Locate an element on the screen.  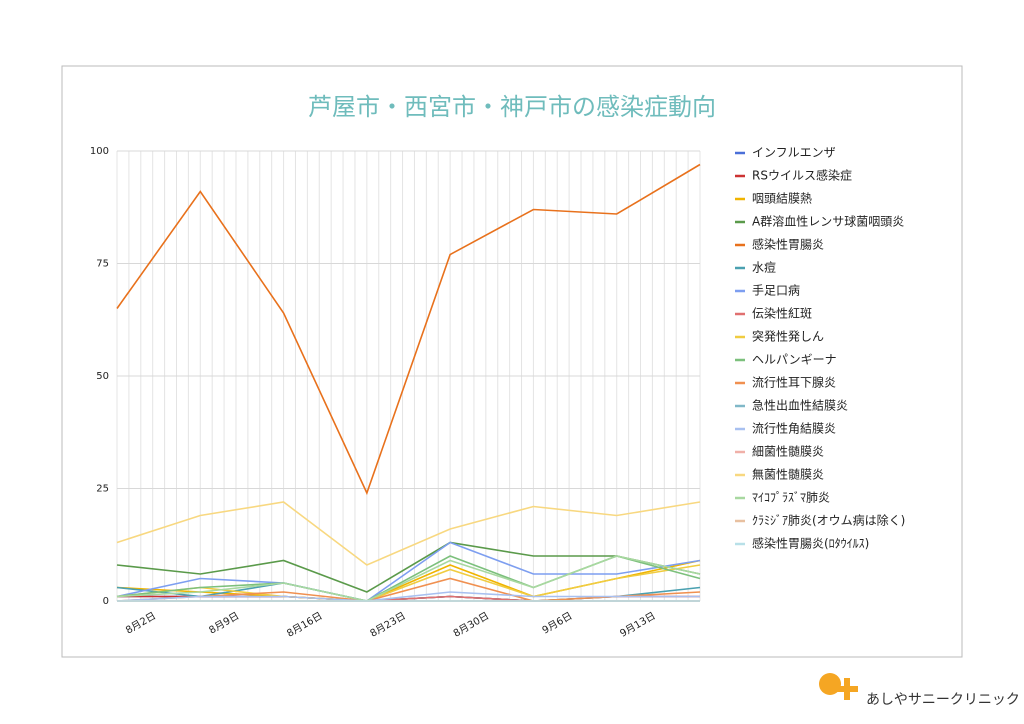
legend-label: 急性出血性結膜炎 is located at coordinates (800, 405).